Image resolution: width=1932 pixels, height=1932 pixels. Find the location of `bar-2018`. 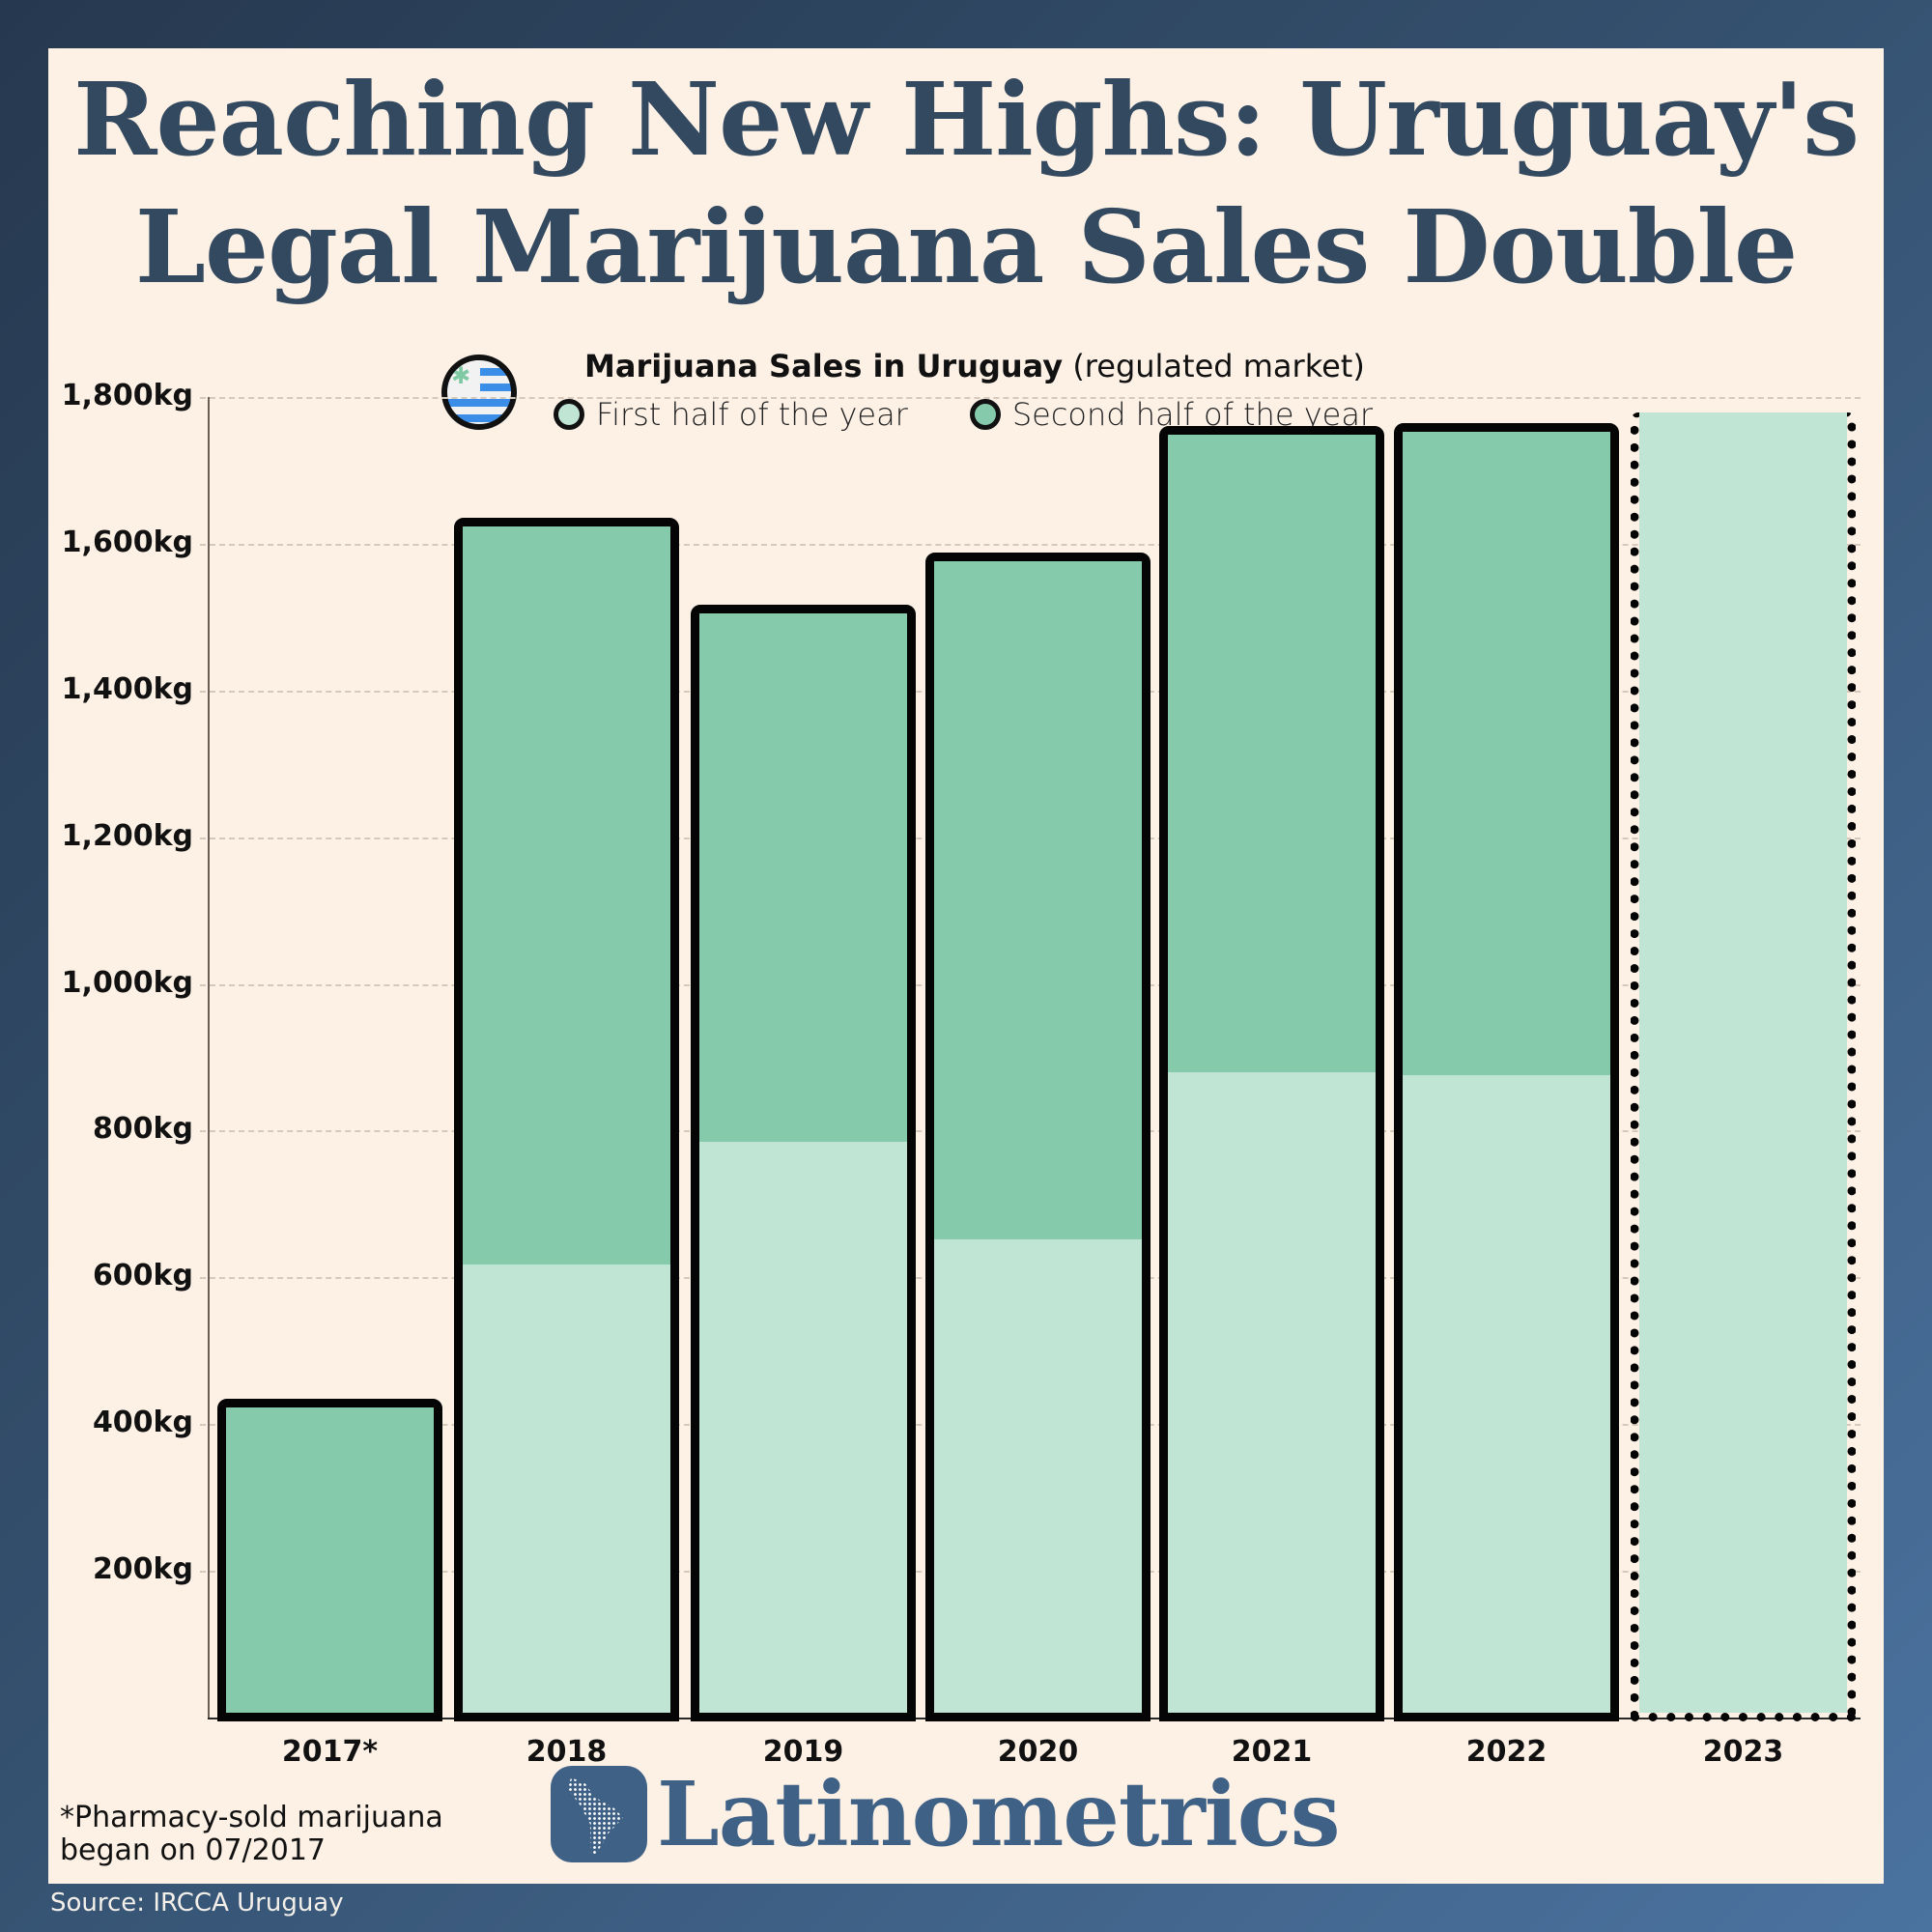

bar-2018 is located at coordinates (566, 1119).